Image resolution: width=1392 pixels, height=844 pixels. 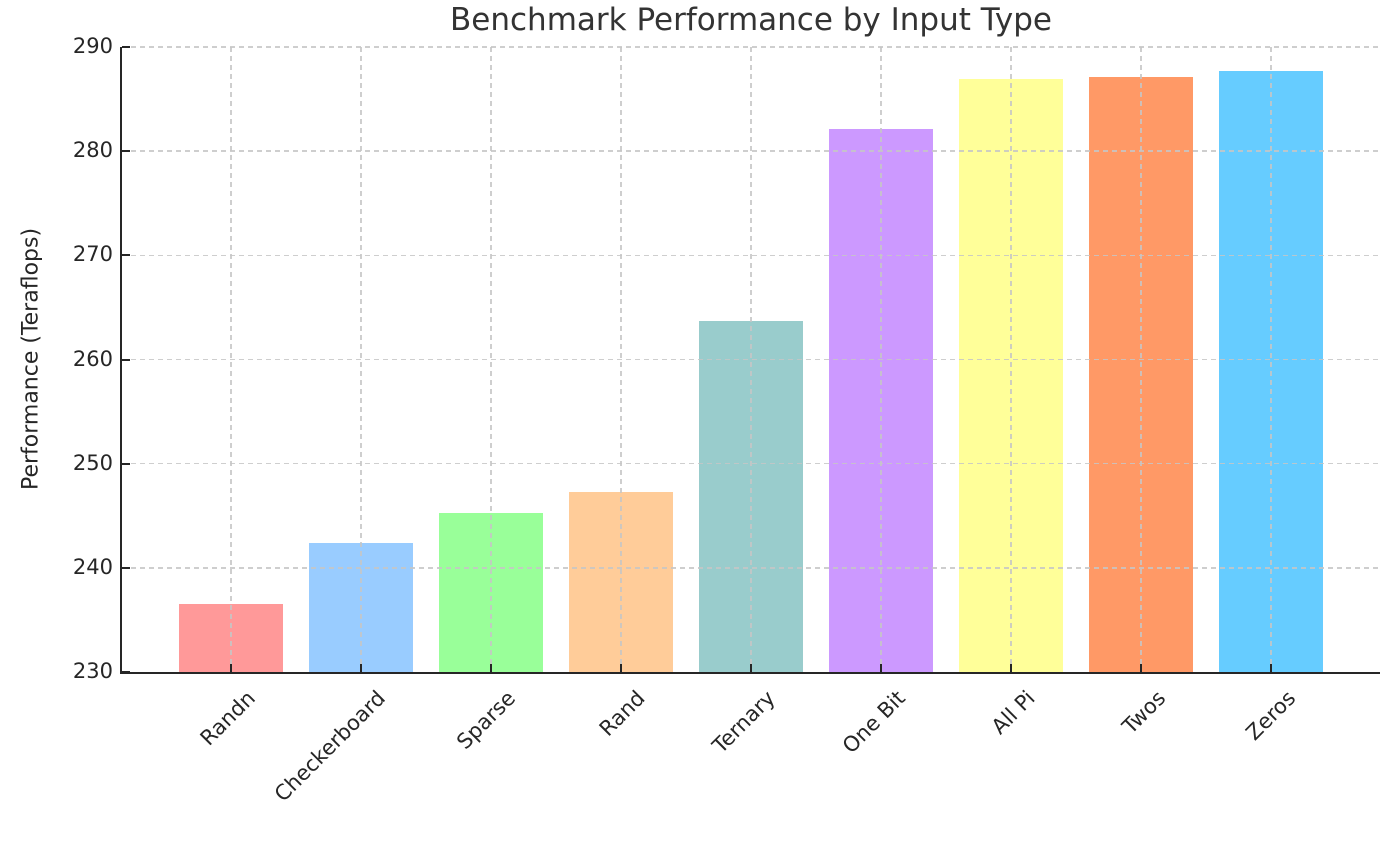 I want to click on x-tick-label-twos: Twos, so click(x=1143, y=712).